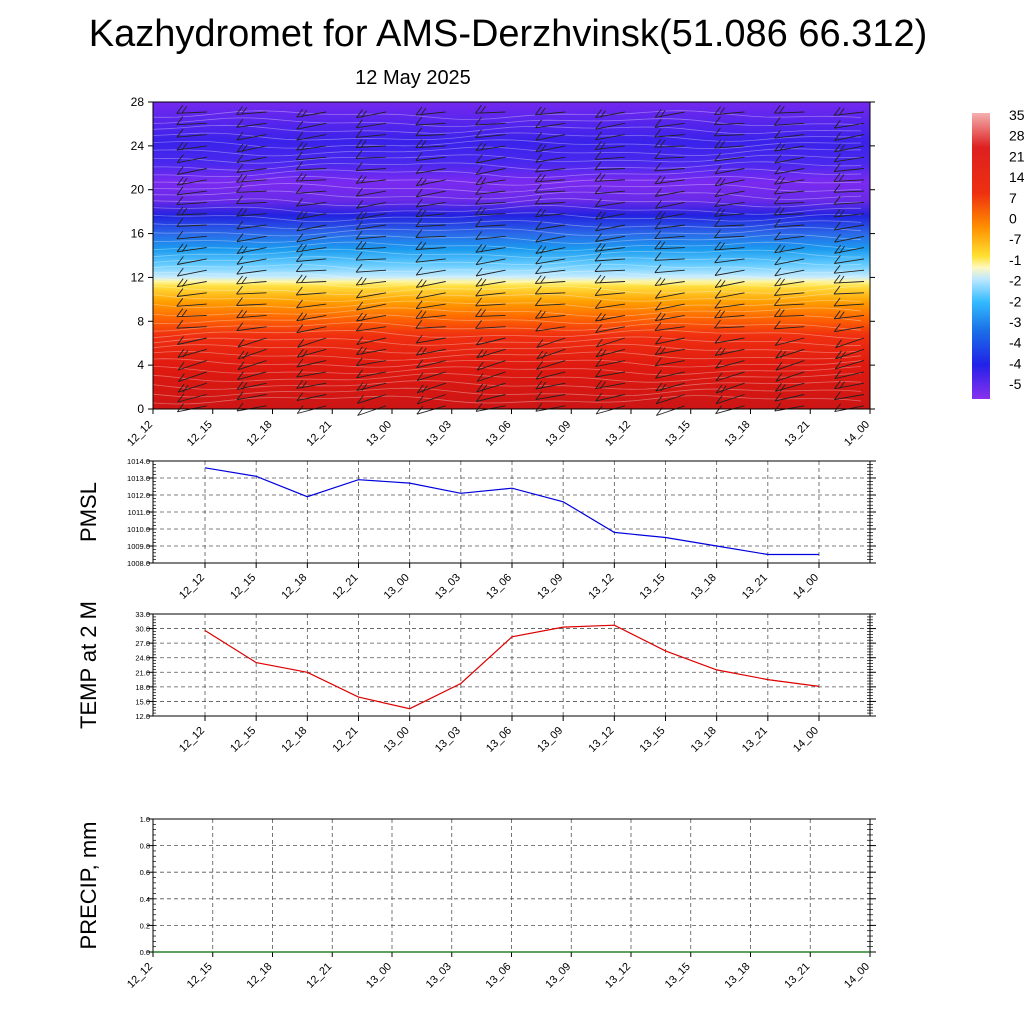  What do you see at coordinates (1015, 384) in the screenshot?
I see `colorbar-label: -5` at bounding box center [1015, 384].